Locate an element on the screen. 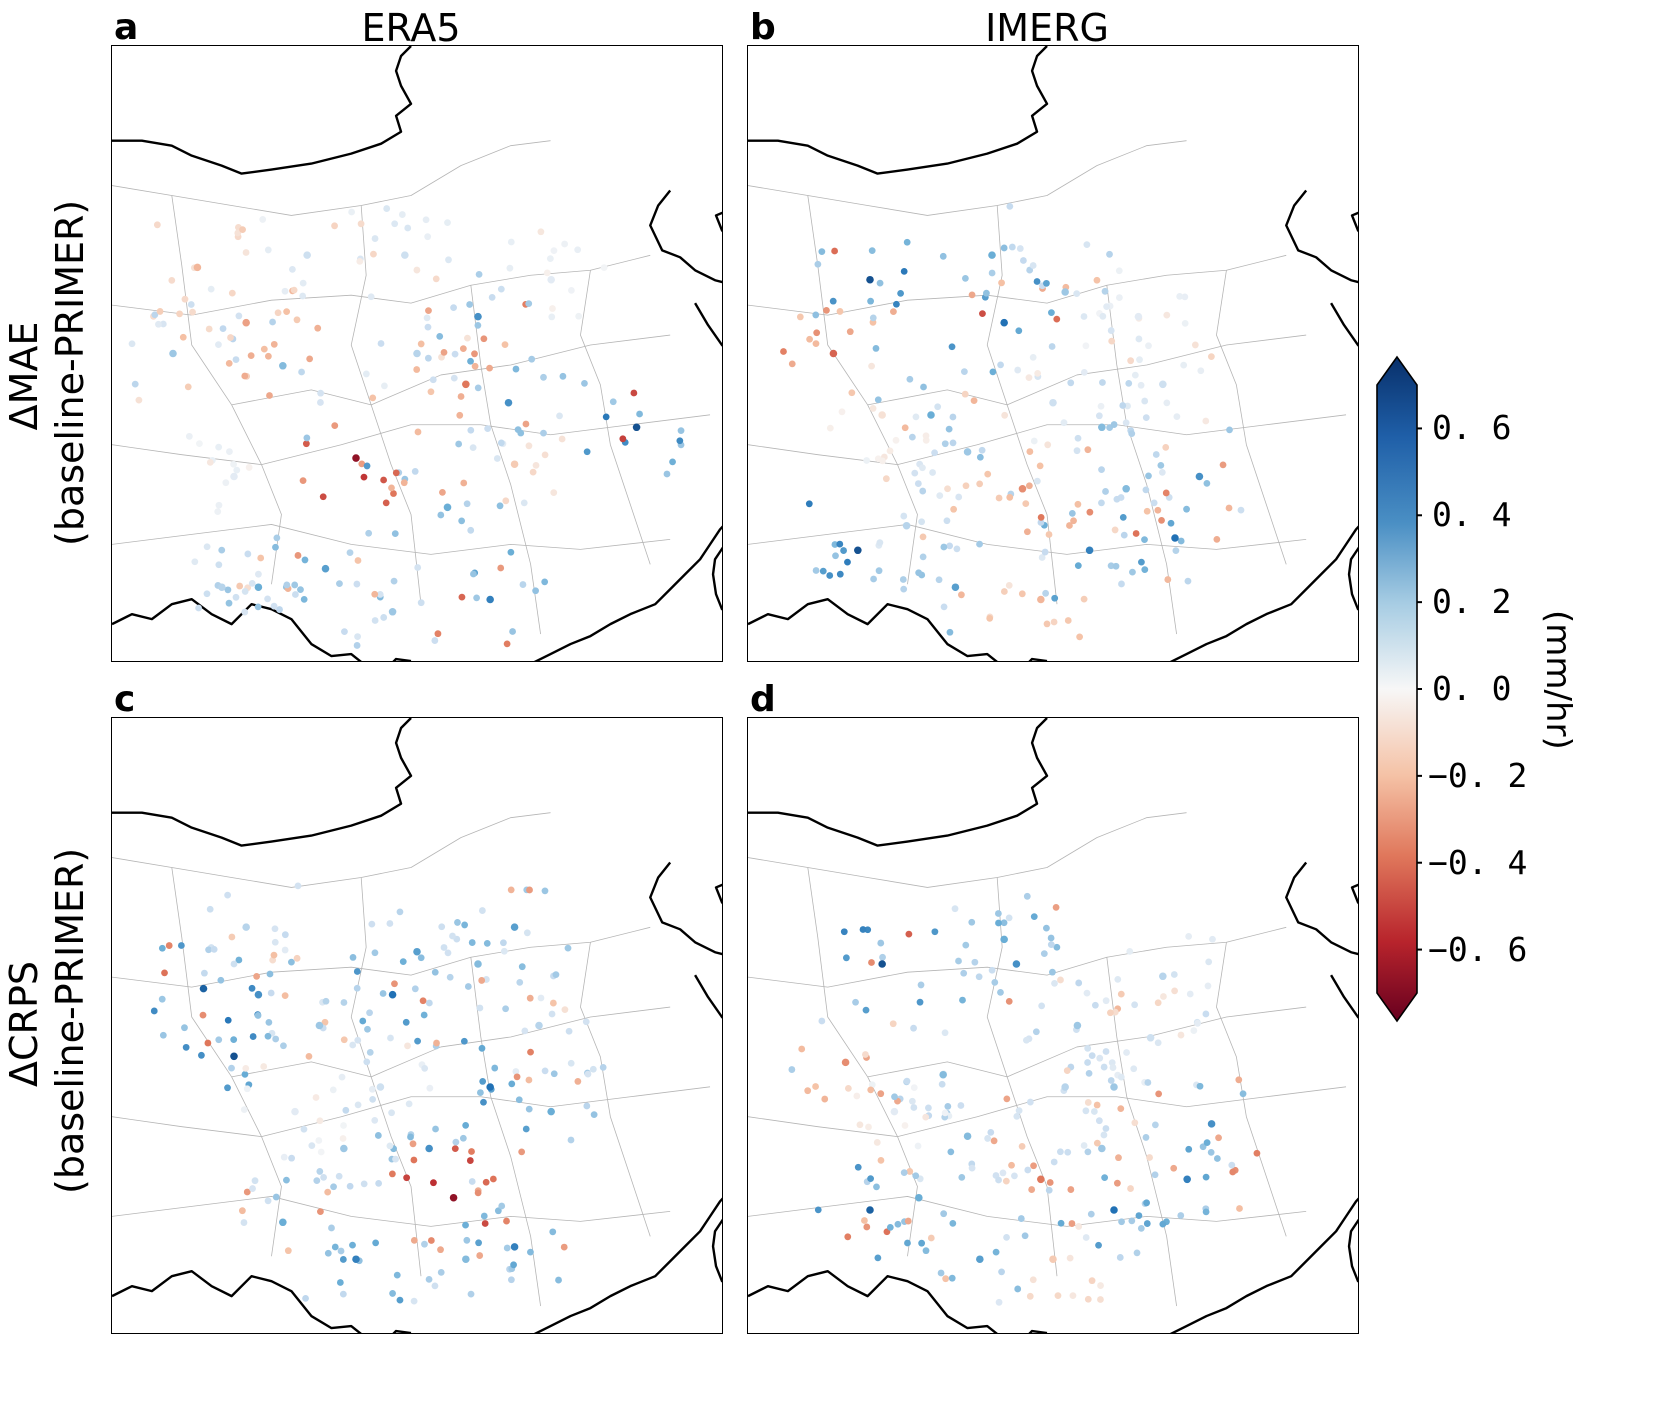  panel-letter-a: a is located at coordinates (126, 27).